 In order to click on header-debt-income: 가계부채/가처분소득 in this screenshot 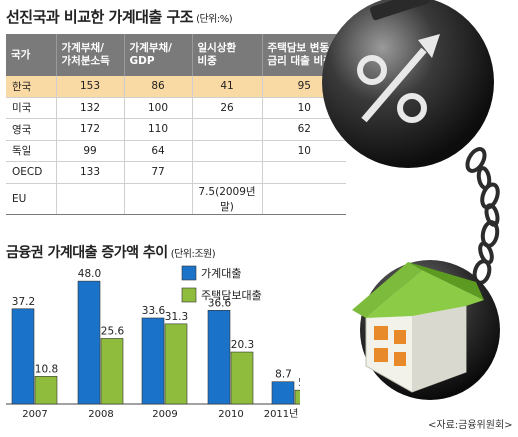, I will do `click(90, 55)`.